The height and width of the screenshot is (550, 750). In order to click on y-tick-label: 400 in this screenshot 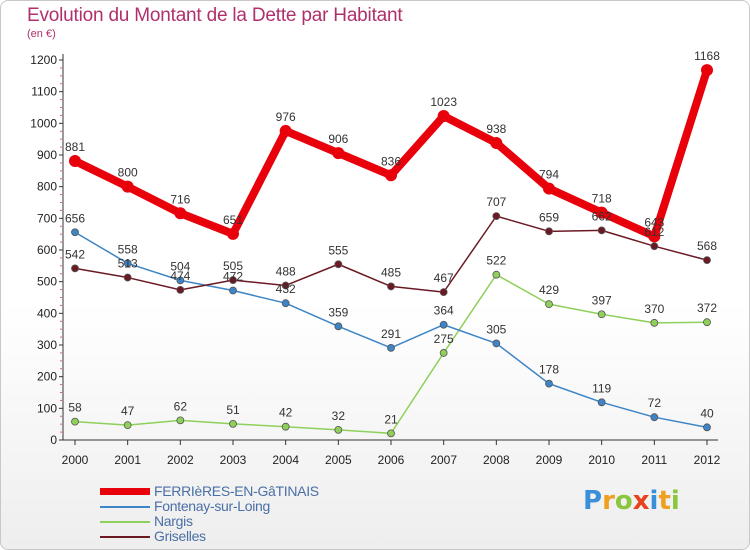, I will do `click(47, 313)`.